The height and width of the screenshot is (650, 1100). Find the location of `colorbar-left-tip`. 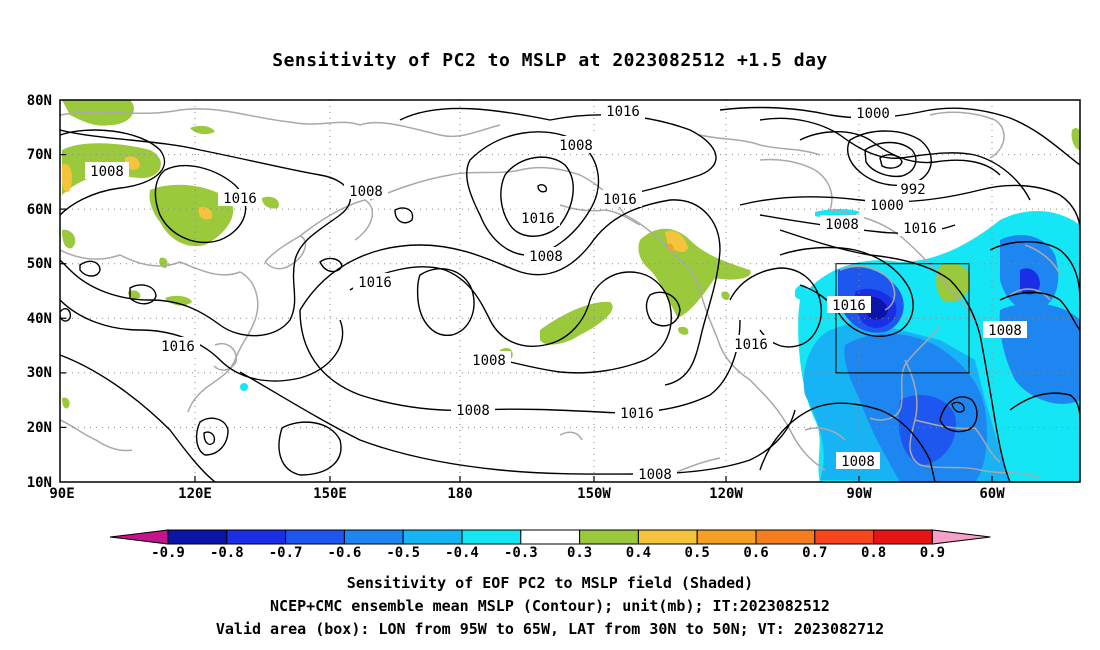

colorbar-left-tip is located at coordinates (139, 537).